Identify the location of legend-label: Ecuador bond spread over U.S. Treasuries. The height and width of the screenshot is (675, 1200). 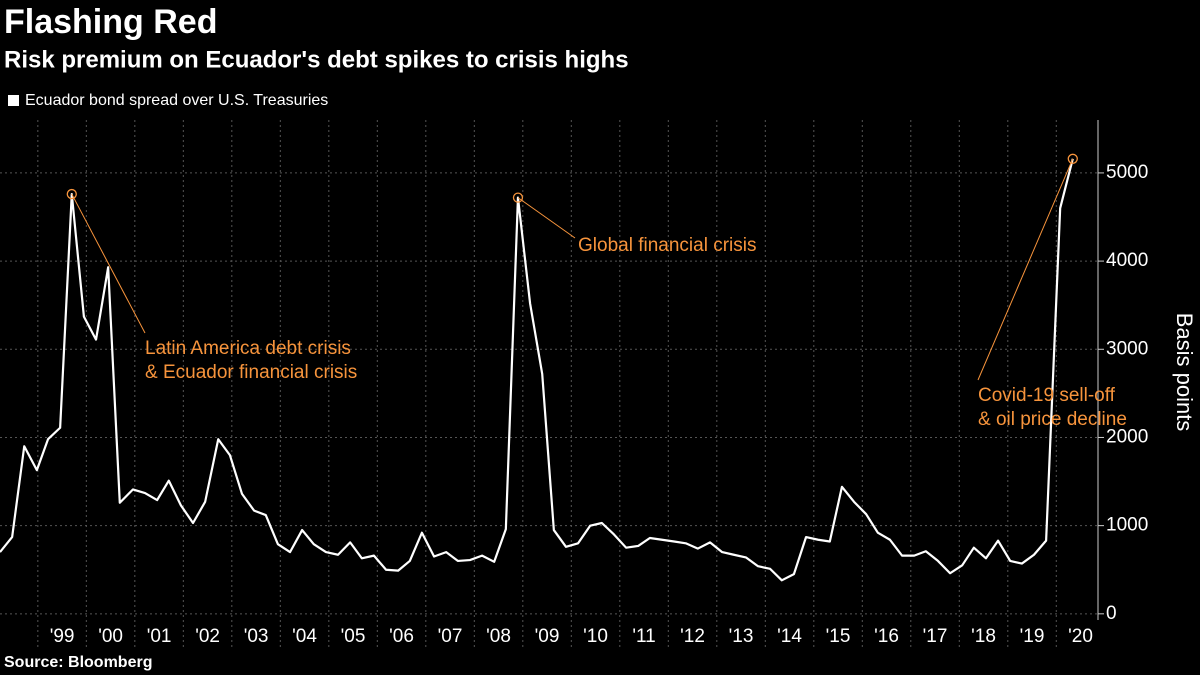
(176, 100).